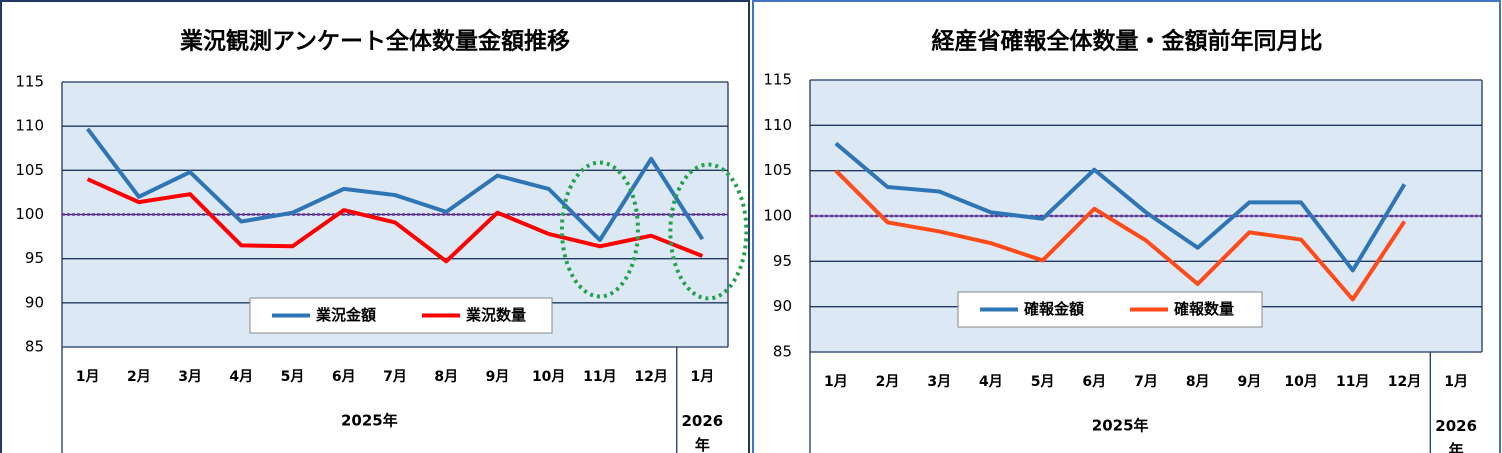 The image size is (1502, 453). Describe the element at coordinates (345, 315) in the screenshot. I see `legend-label: 業況金額` at that location.